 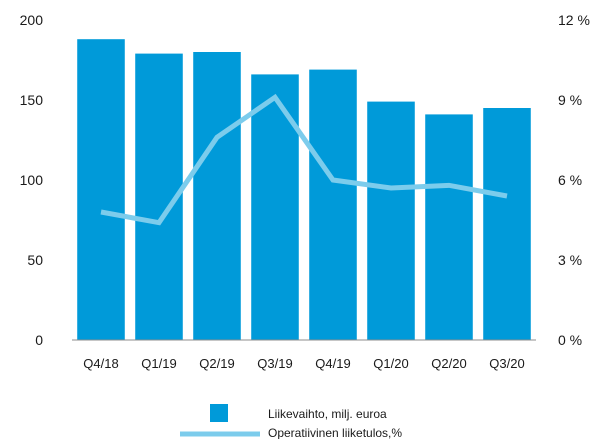 What do you see at coordinates (570, 340) in the screenshot?
I see `y-right-tick-label: 0 %` at bounding box center [570, 340].